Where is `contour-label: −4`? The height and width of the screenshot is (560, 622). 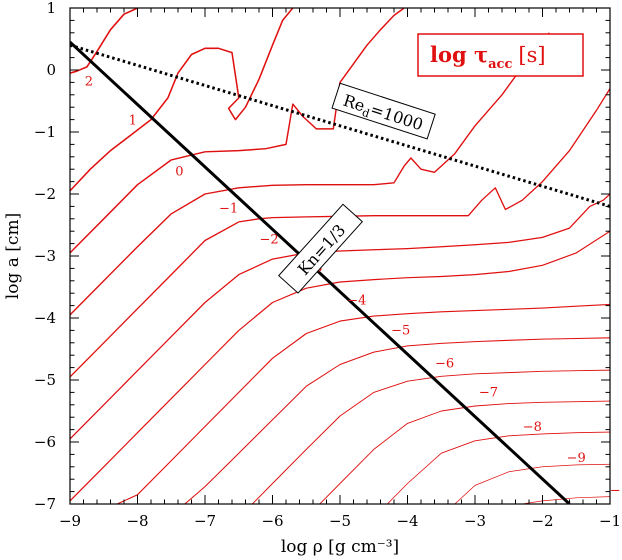 contour-label: −4 is located at coordinates (356, 300).